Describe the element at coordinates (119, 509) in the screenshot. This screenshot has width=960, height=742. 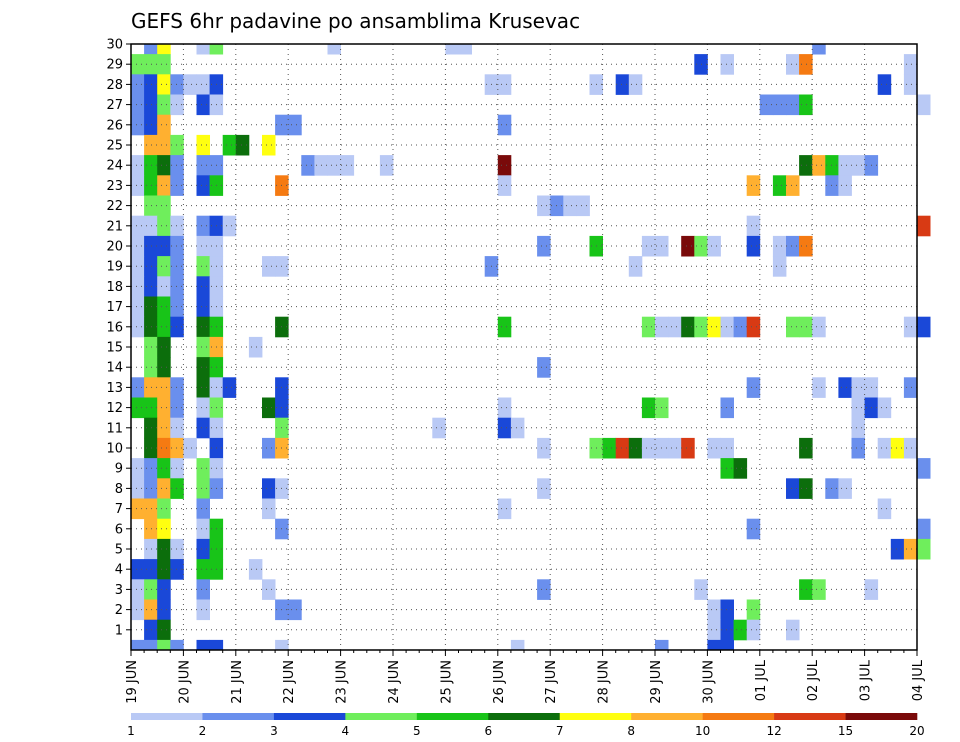
I see `y-tick-label: 7` at that location.